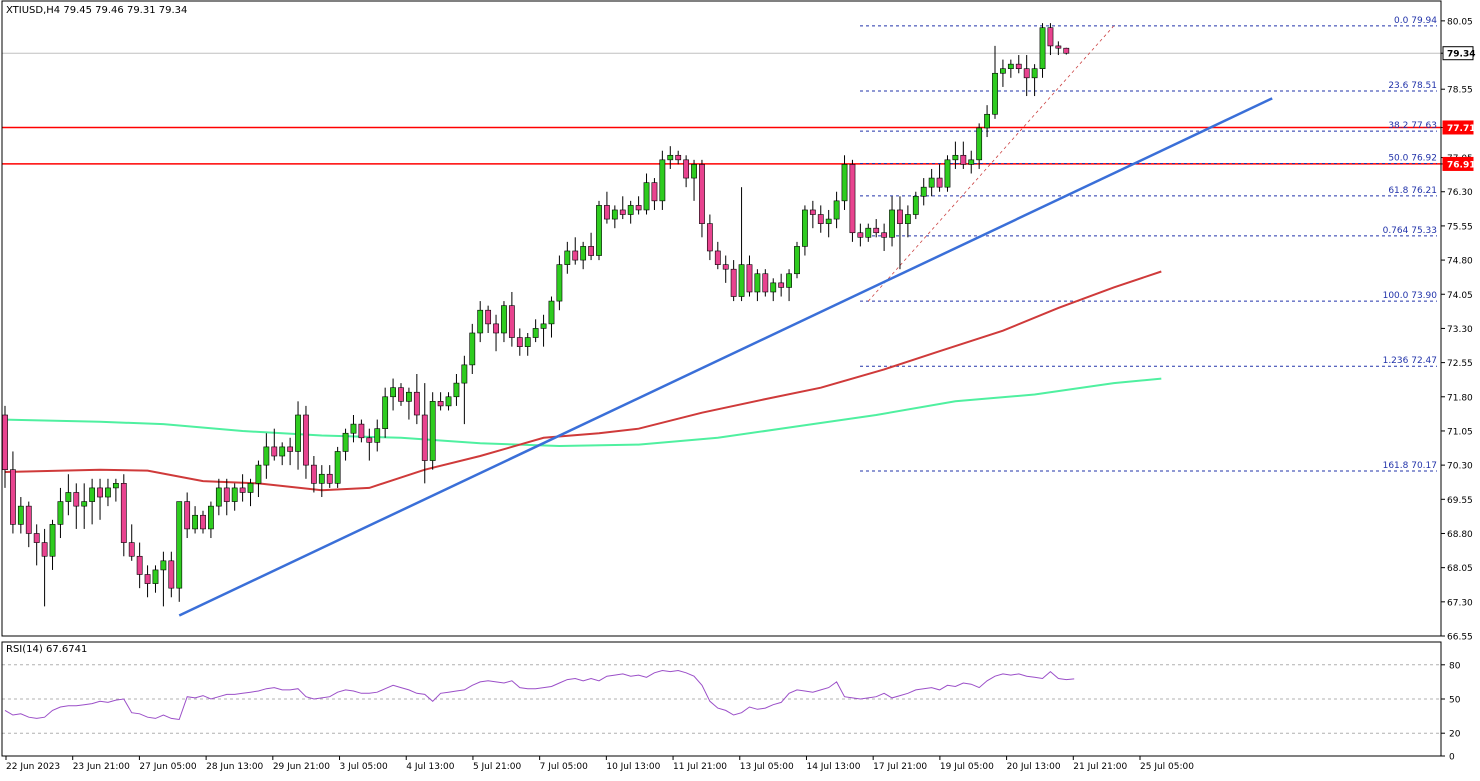 The image size is (1480, 781). What do you see at coordinates (1452, 758) in the screenshot?
I see `rsi-tick-label-3: 0` at bounding box center [1452, 758].